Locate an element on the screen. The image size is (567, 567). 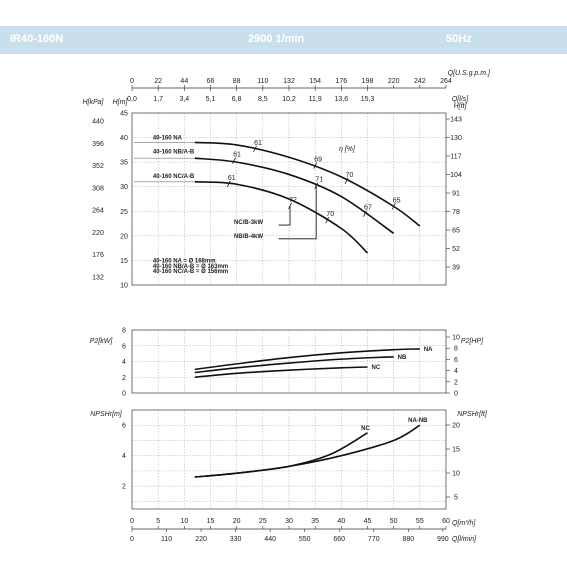
x-tick-gpm: 44 is located at coordinates (184, 81).